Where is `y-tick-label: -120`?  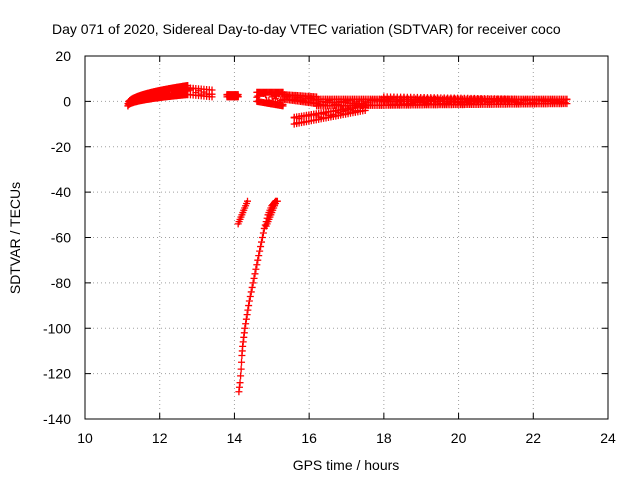
y-tick-label: -120 is located at coordinates (57, 374).